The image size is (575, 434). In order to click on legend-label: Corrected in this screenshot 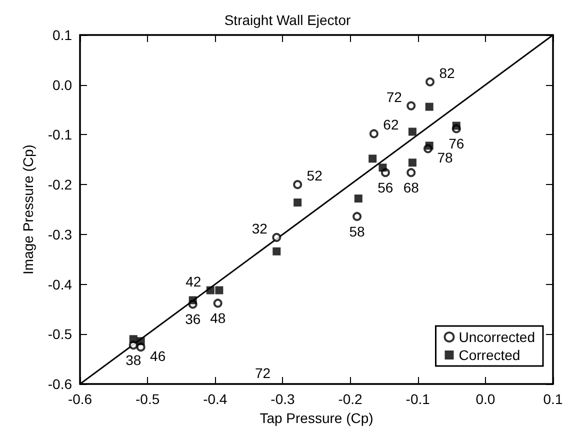, I will do `click(489, 355)`.